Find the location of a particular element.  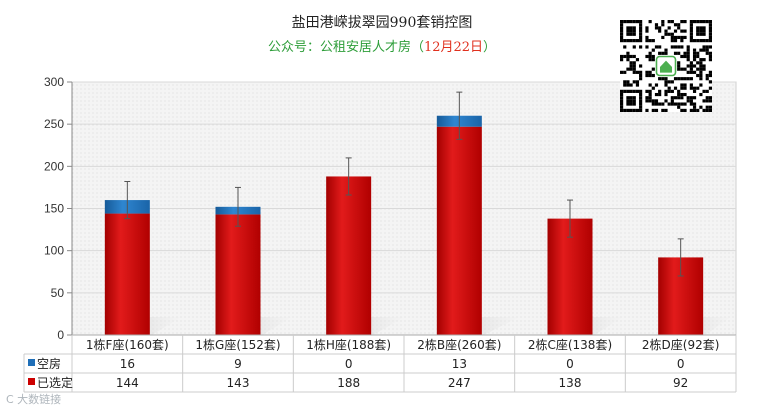

data-label: 144 is located at coordinates (127, 383).